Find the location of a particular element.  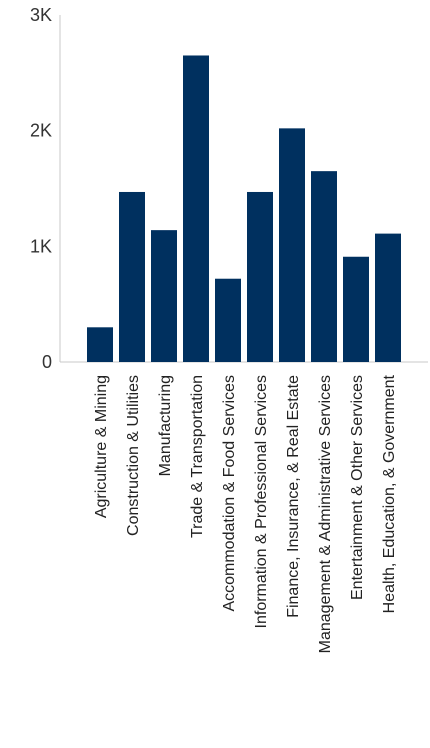

y-tick-label: 3K is located at coordinates (41, 15).